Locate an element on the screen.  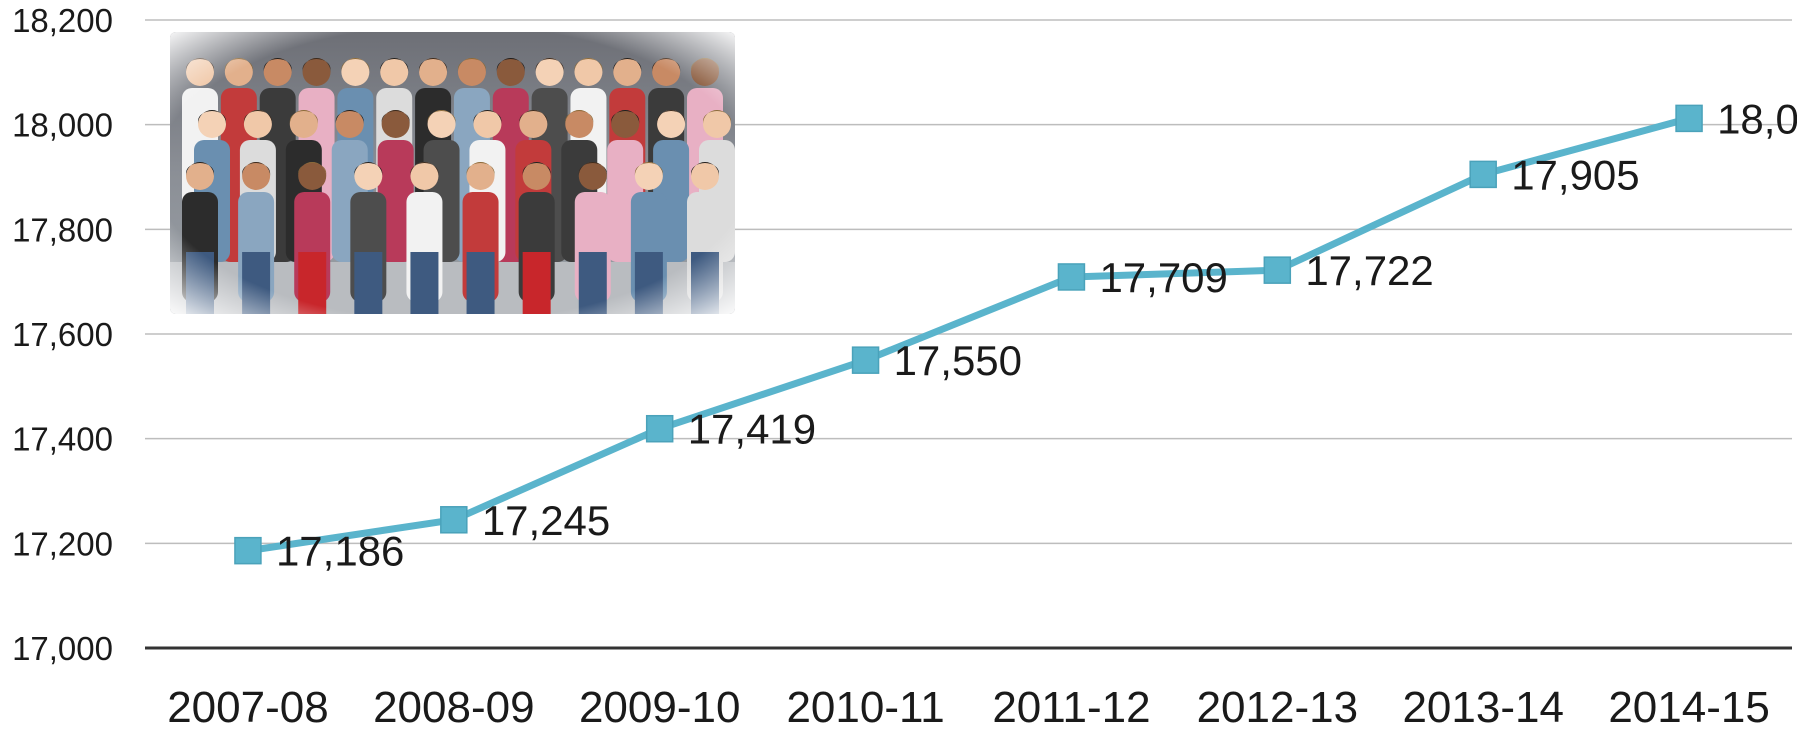
y-tick-label: 17,800 is located at coordinates (62, 229).